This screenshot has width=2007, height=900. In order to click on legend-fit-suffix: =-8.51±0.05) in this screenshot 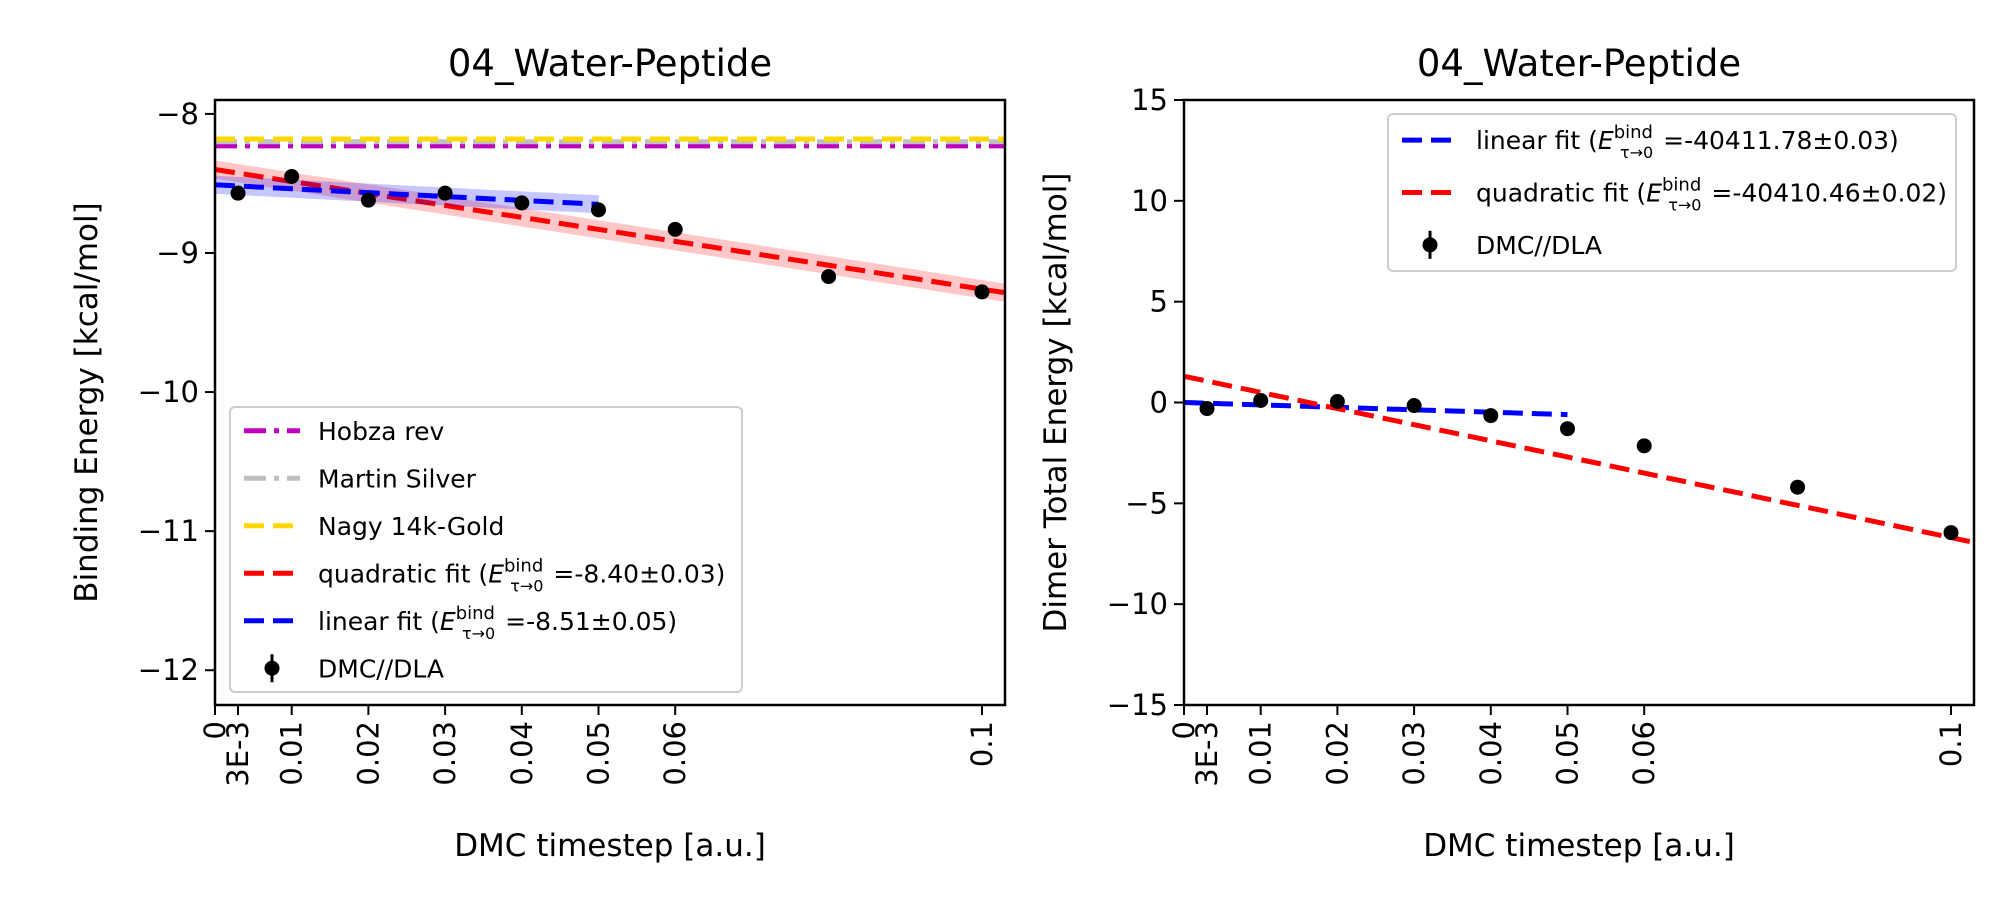, I will do `click(587, 621)`.